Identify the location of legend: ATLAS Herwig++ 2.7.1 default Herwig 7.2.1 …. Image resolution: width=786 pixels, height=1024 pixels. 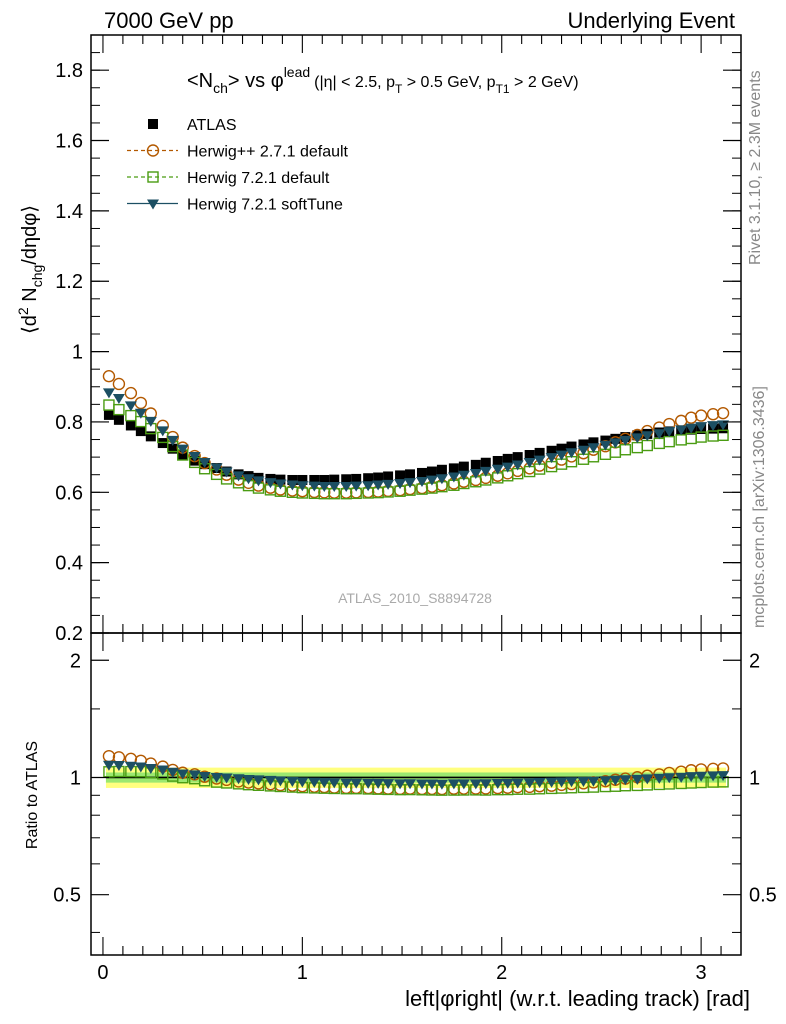
(238, 165).